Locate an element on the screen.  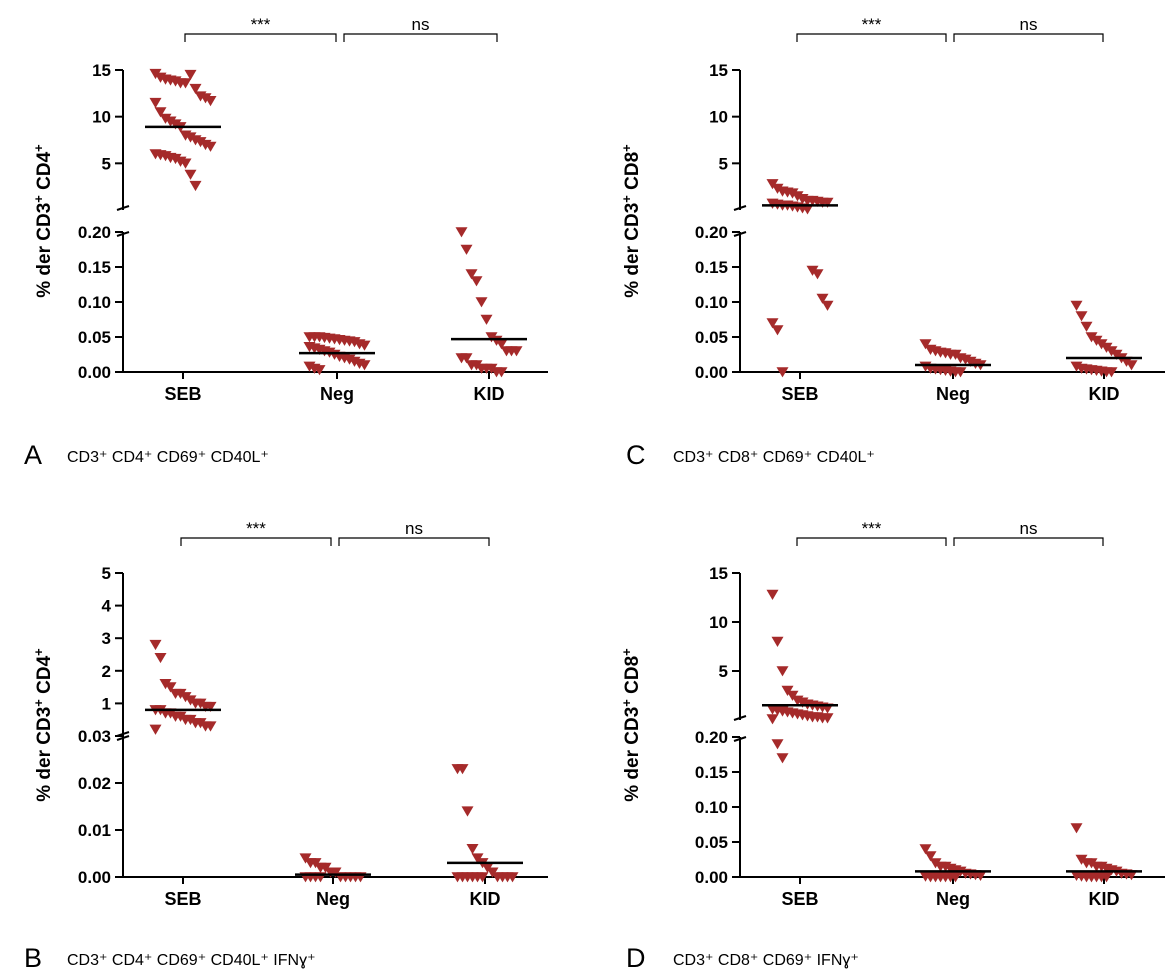
panel-caption: CD3⁺ CD4⁺ CD69⁺ CD40L⁺ IFNɣ⁺ is located at coordinates (191, 960).